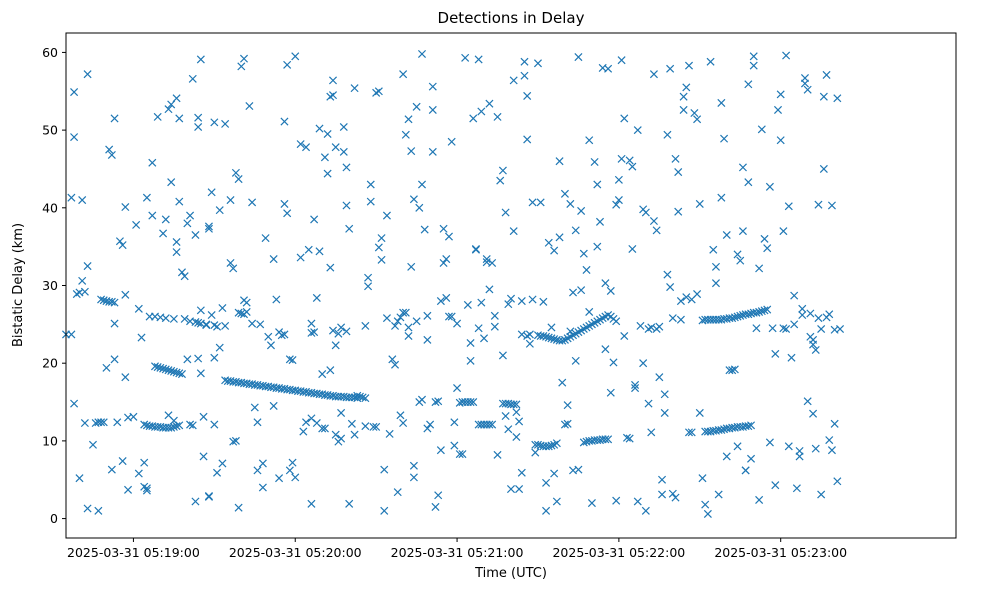 The width and height of the screenshot is (989, 590). I want to click on x-tick-label: 2025-03-31 05:19:00, so click(133, 552).